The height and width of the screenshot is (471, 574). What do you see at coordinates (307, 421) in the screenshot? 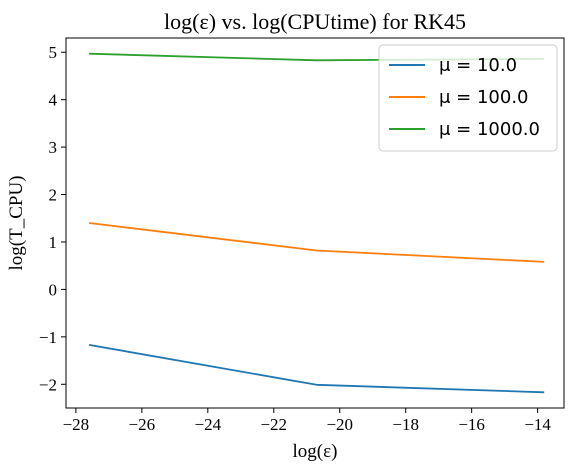
I see `x-axis: −28 −26 −24 −22 −20 −18 −16 −14` at bounding box center [307, 421].